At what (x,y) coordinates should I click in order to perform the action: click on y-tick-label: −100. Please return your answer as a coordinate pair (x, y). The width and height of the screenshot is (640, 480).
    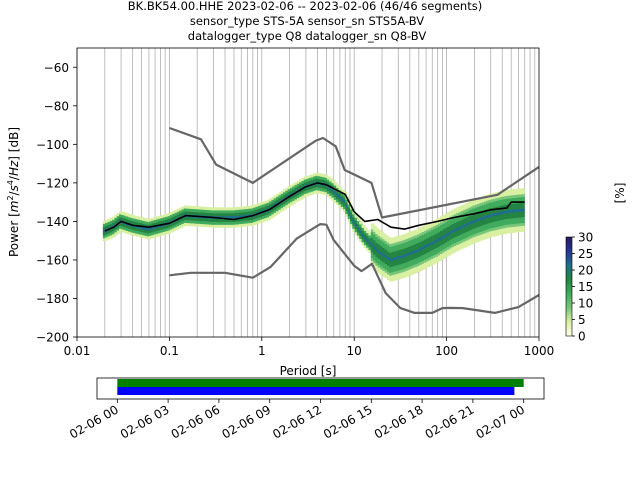
    Looking at the image, I should click on (52, 145).